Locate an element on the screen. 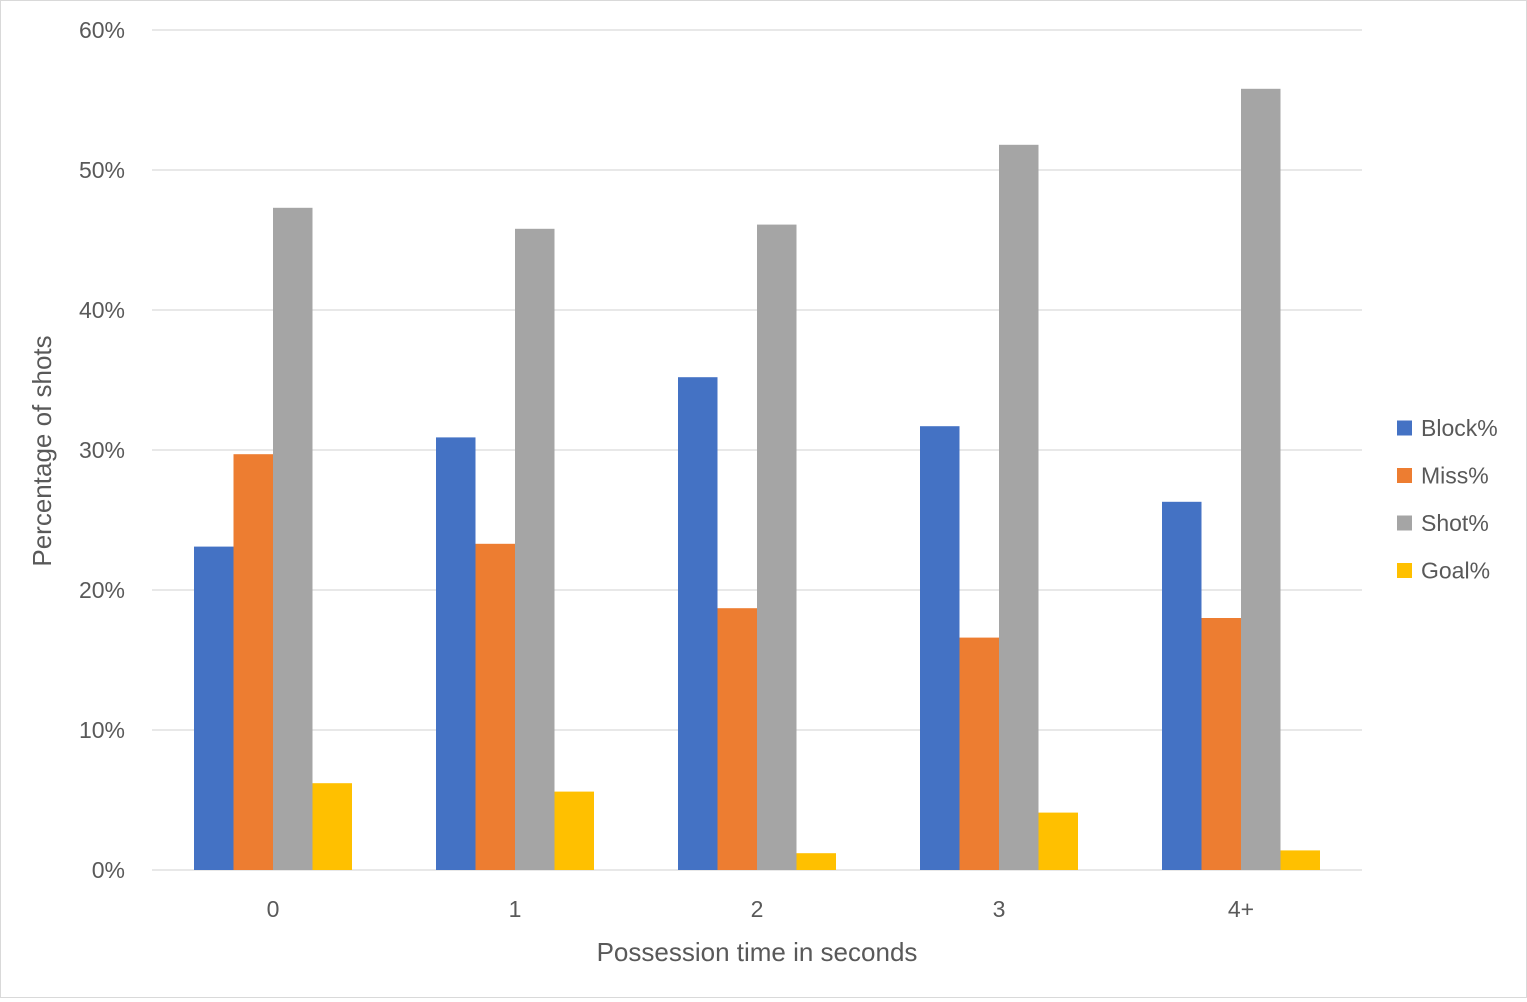 The height and width of the screenshot is (1002, 1527). y-tick-label: 0% is located at coordinates (108, 870).